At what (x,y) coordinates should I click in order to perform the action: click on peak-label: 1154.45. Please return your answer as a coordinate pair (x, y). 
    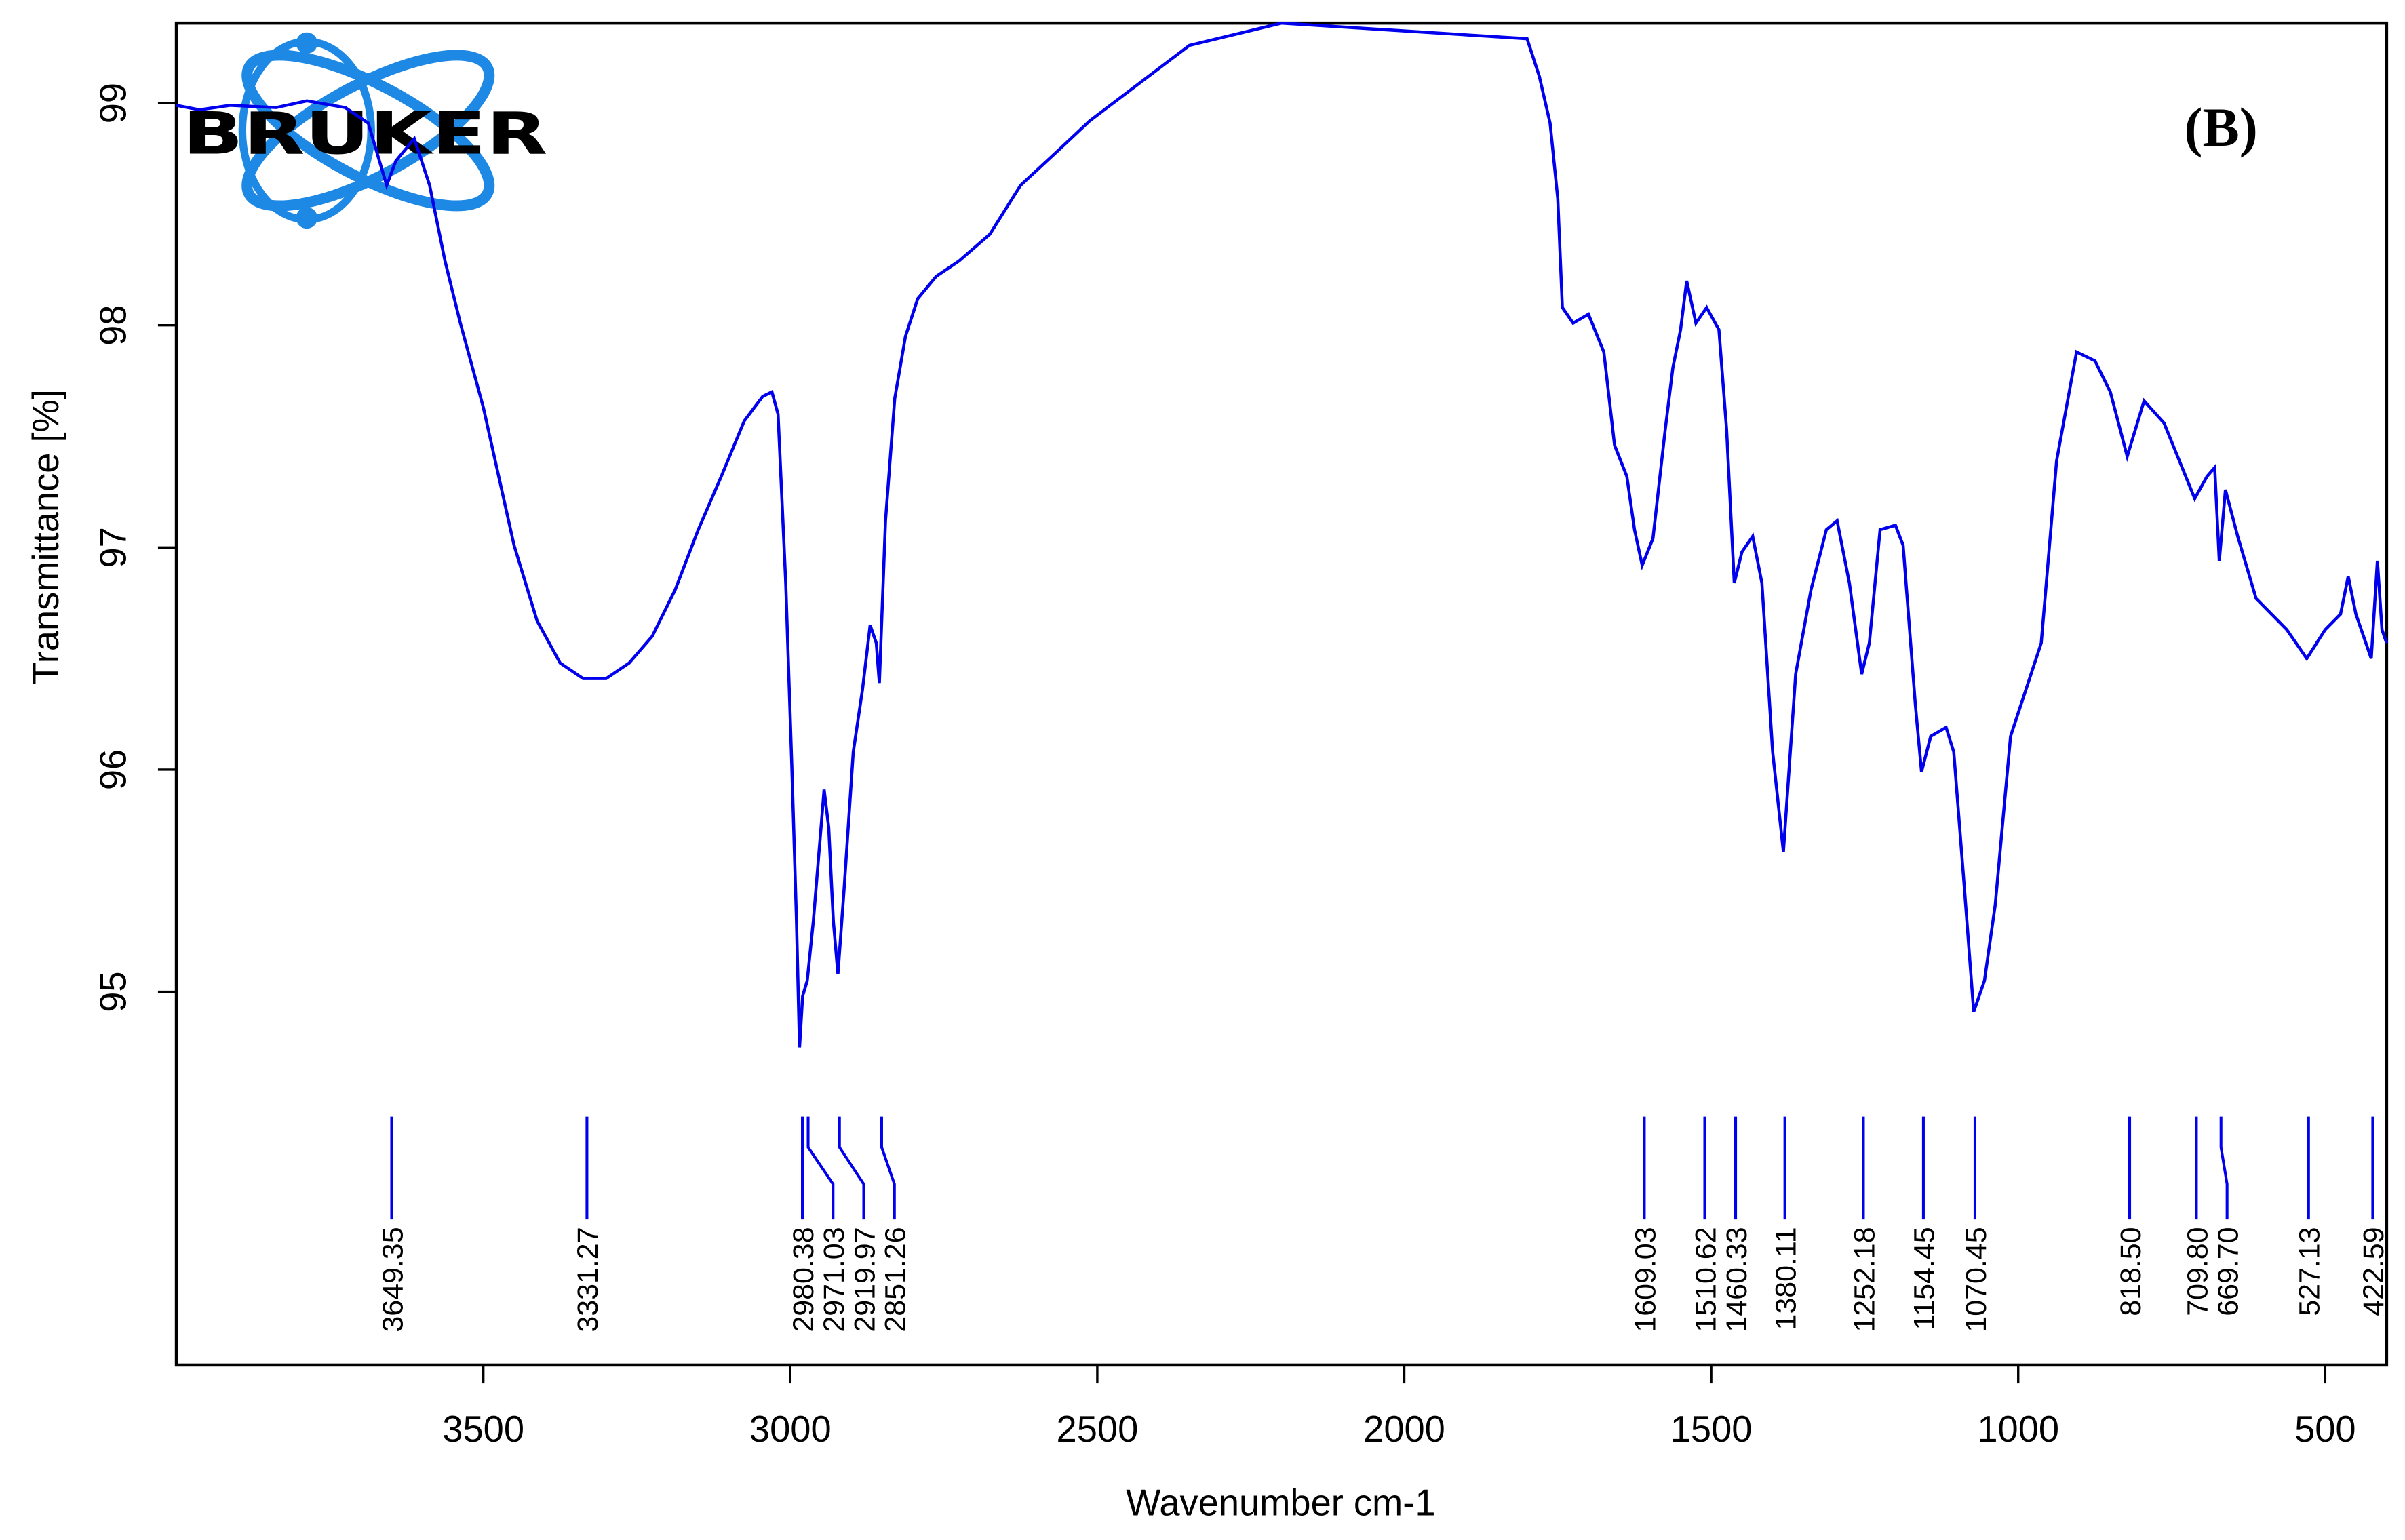
    Looking at the image, I should click on (1925, 1278).